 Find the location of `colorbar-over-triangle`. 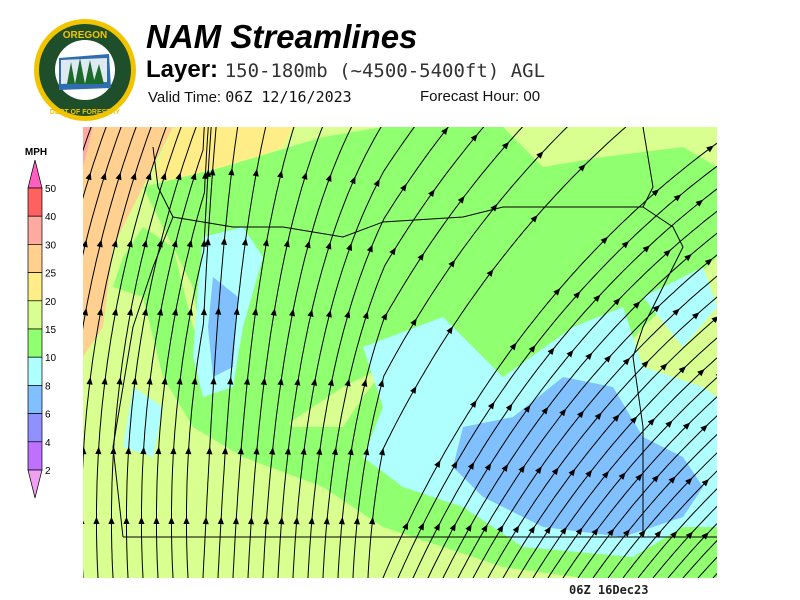

colorbar-over-triangle is located at coordinates (35, 174).